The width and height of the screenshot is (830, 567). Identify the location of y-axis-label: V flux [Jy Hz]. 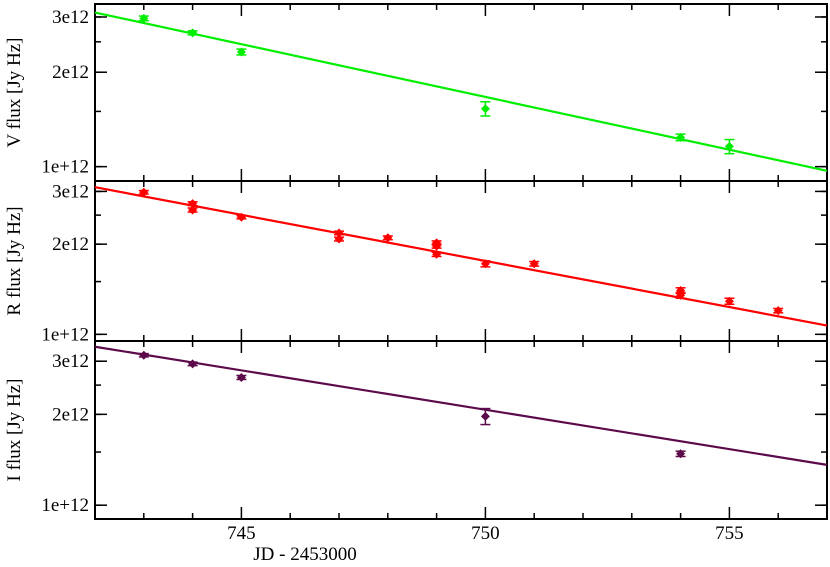
(14, 93).